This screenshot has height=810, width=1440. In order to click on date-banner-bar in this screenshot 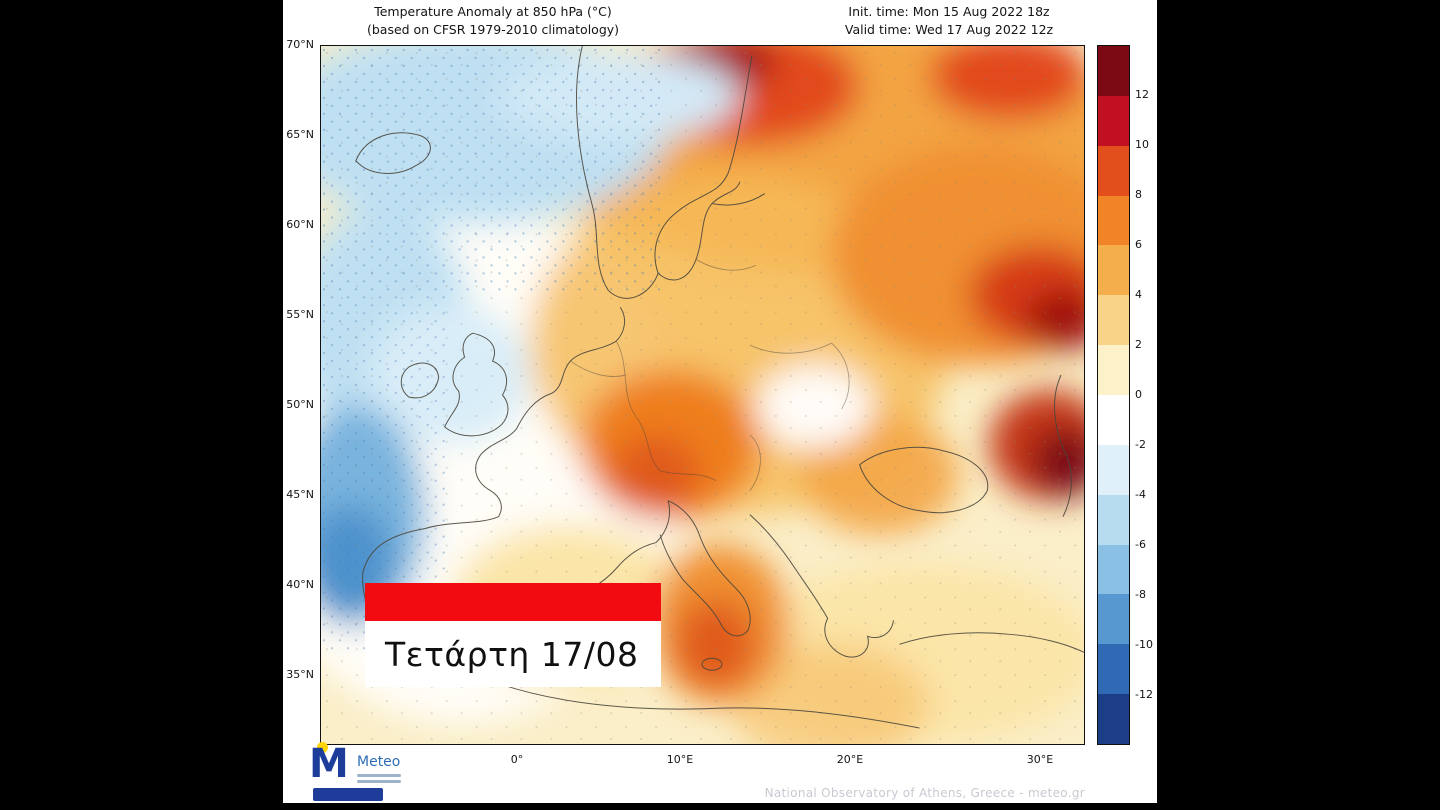, I will do `click(513, 602)`.